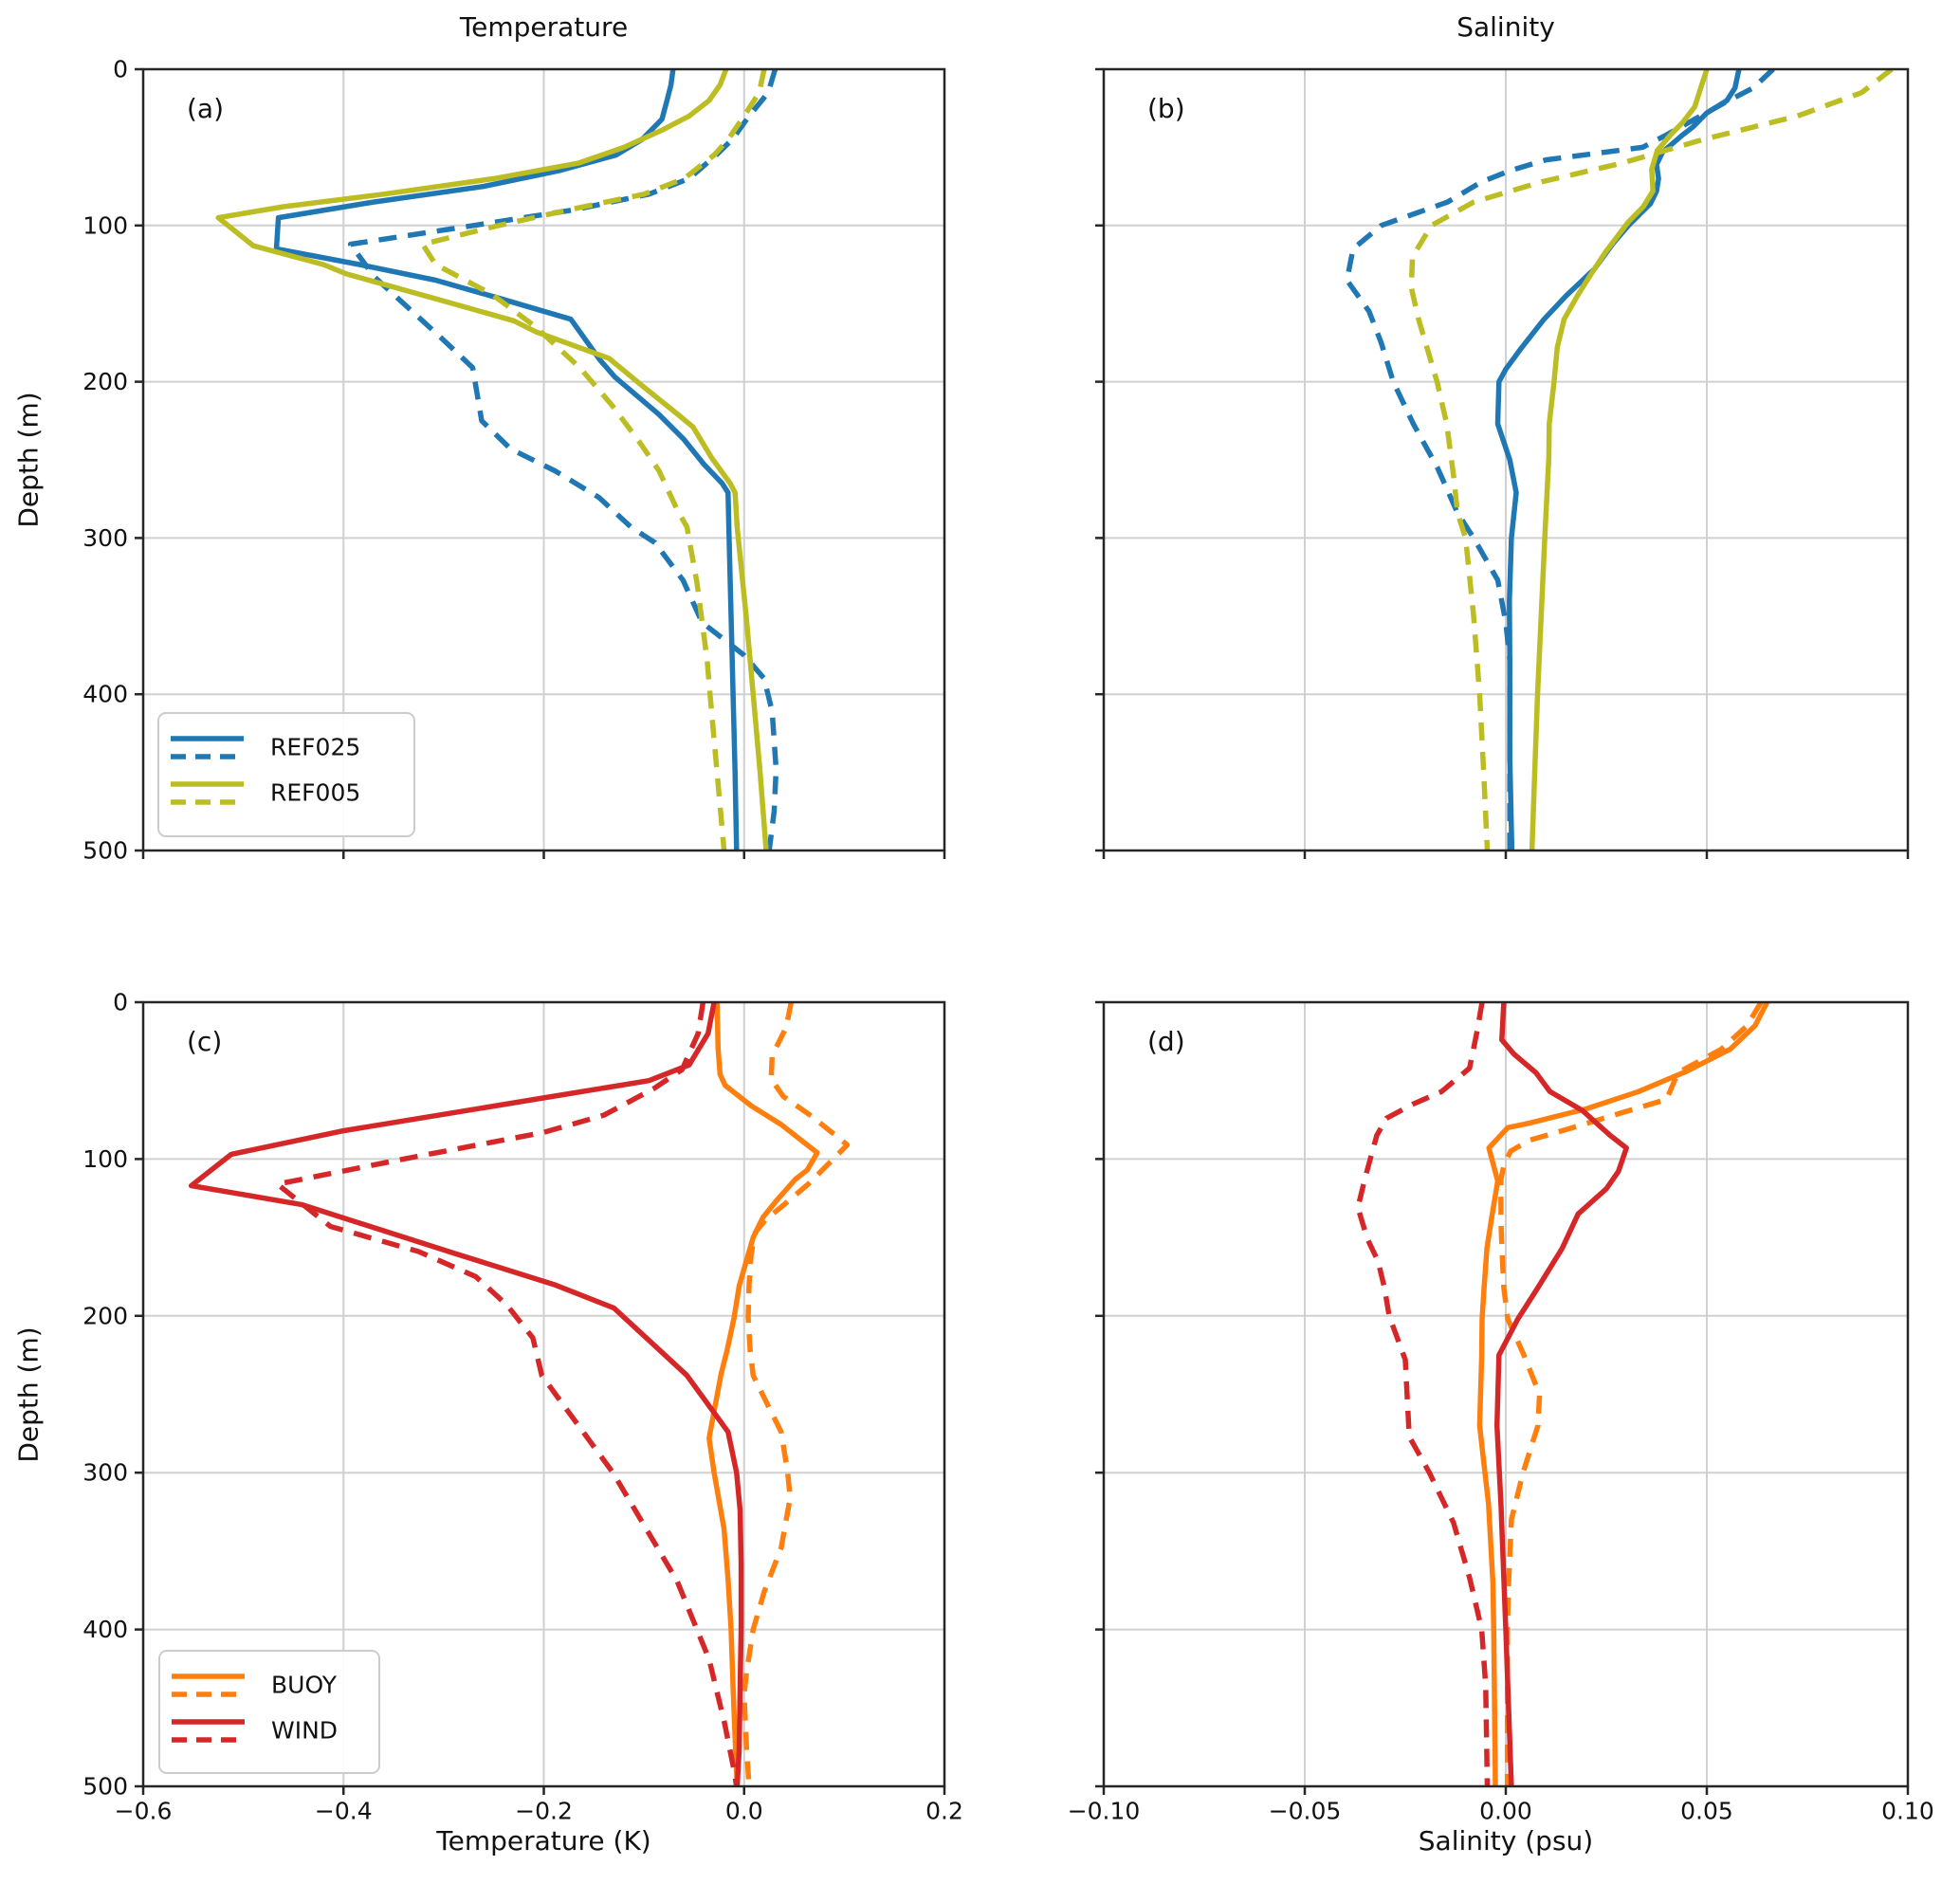 The height and width of the screenshot is (1902, 1960). I want to click on x-axis-label-salinity: Salinity (psu), so click(1506, 1841).